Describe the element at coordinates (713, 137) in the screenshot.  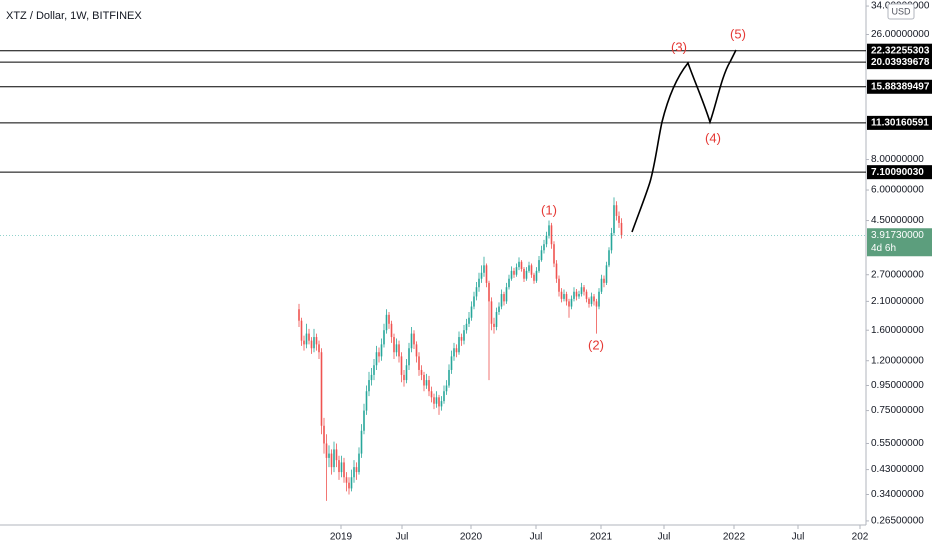
I see `wave-label: (4)` at that location.